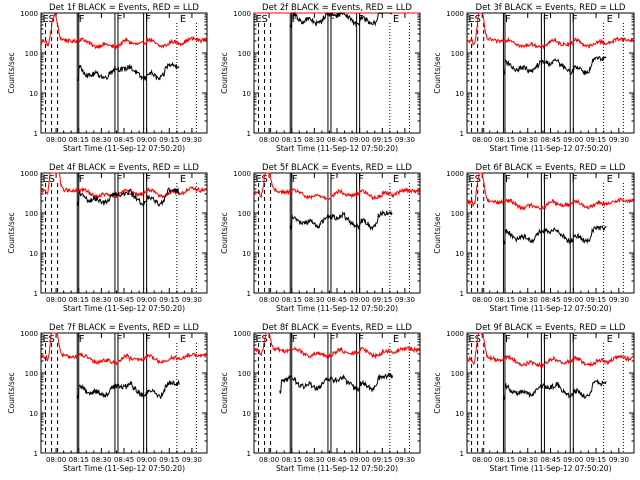  Describe the element at coordinates (551, 168) in the screenshot. I see `panel-title: Det 6f BLACK = Events, RED = LLD` at that location.